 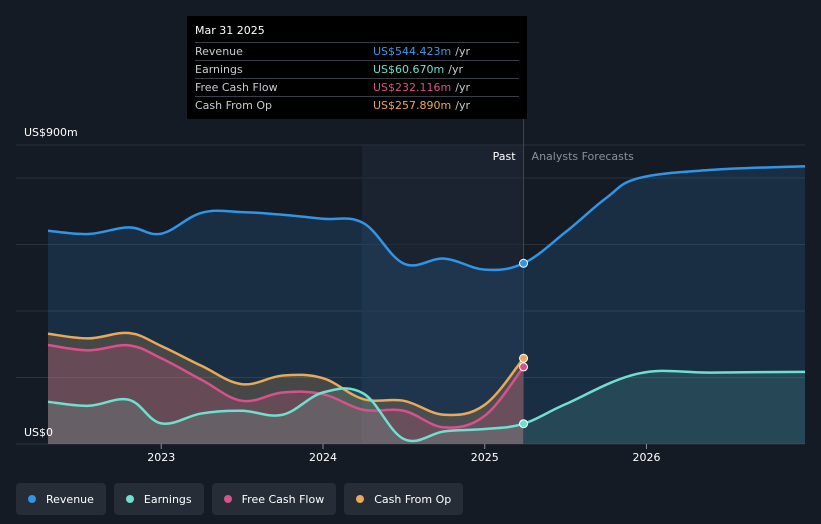 What do you see at coordinates (167, 499) in the screenshot?
I see `legend-item-label: Earnings` at bounding box center [167, 499].